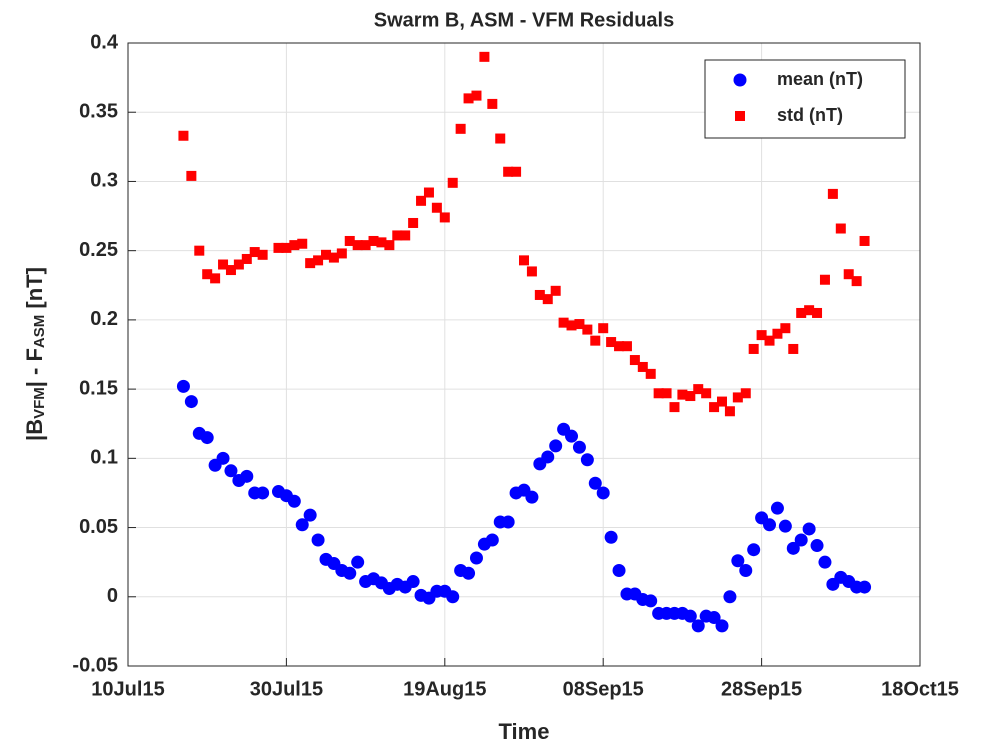 The height and width of the screenshot is (747, 982). Describe the element at coordinates (98, 388) in the screenshot. I see `y-tick-label: 0.15` at that location.